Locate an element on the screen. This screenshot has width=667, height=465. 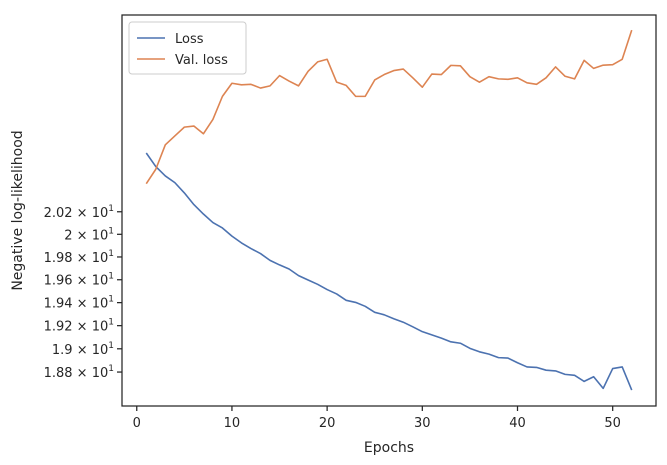
x-axis-ticks: 0 10 20 30 40 50 is located at coordinates (377, 418).